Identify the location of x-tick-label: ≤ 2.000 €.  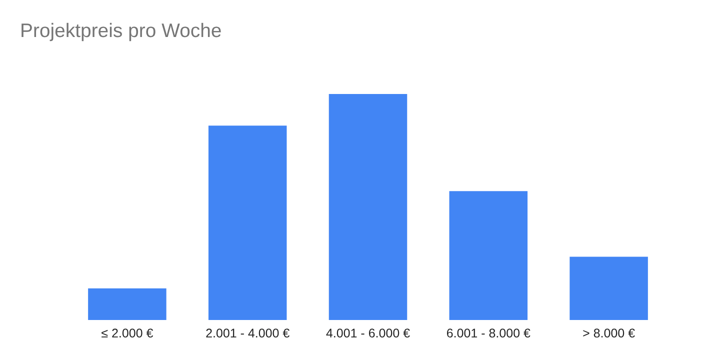
(128, 333).